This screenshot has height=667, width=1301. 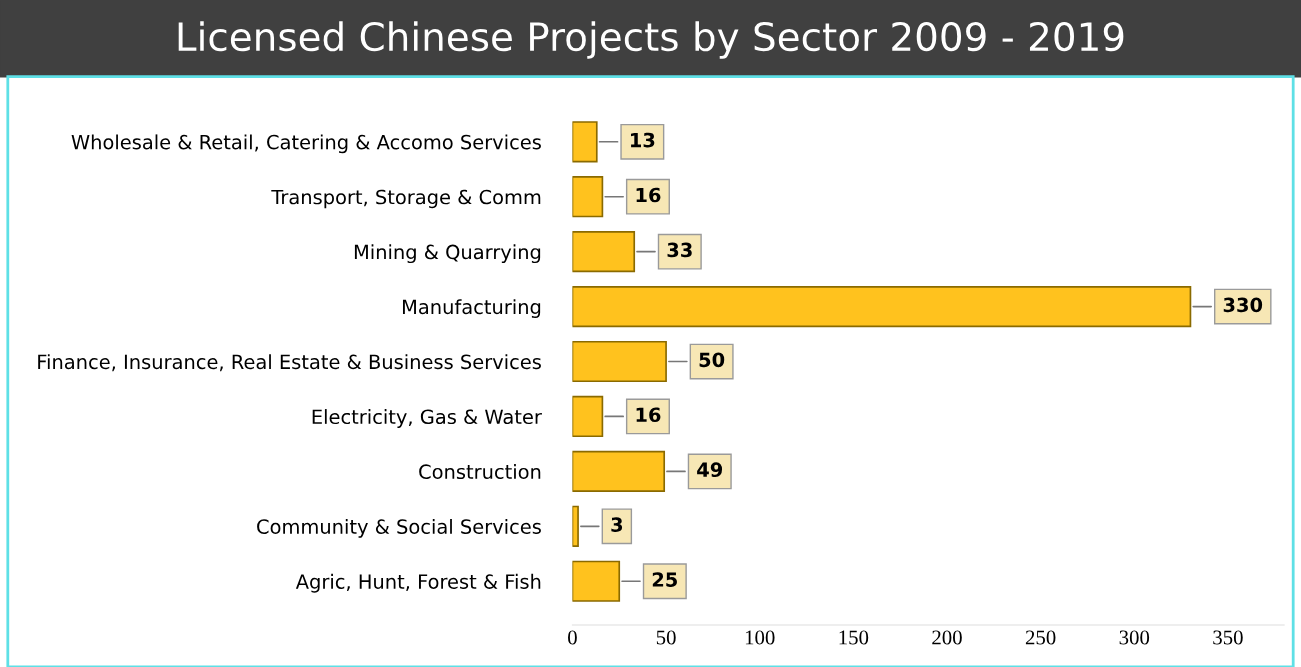 What do you see at coordinates (664, 579) in the screenshot?
I see `data-label: 25` at bounding box center [664, 579].